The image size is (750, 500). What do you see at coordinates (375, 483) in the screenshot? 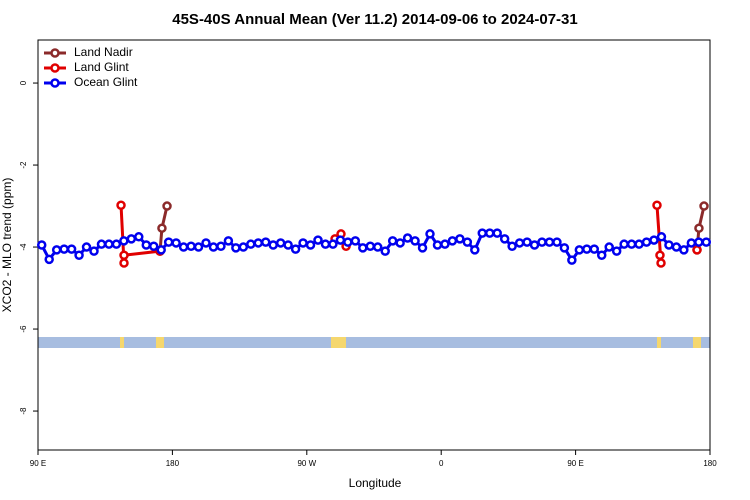
I see `x-axis-label: Longitude` at bounding box center [375, 483].